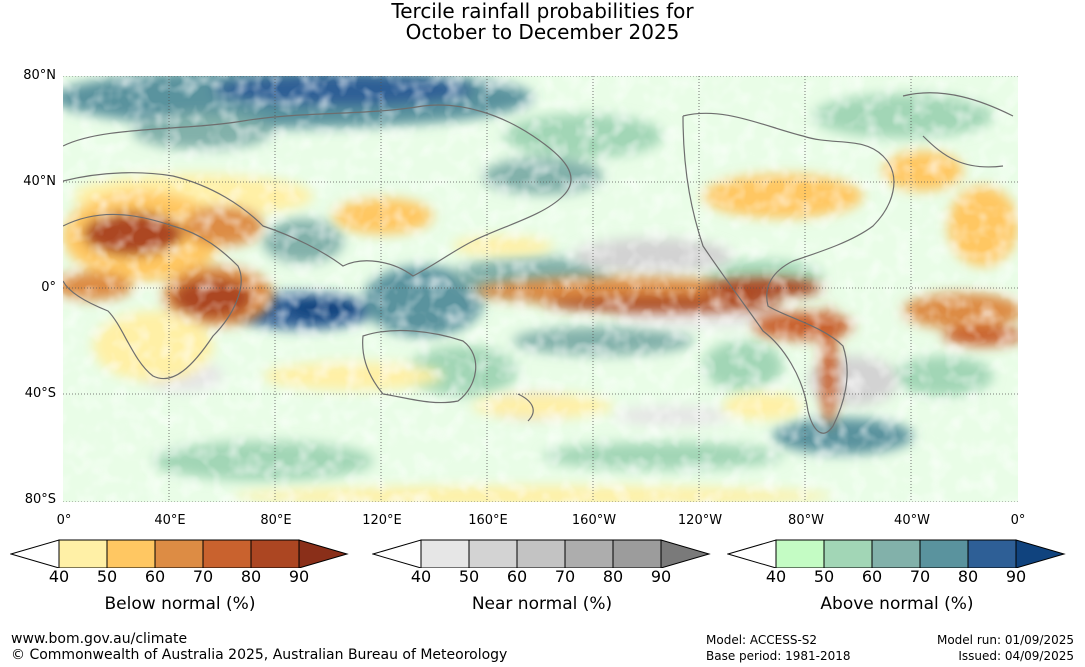  I want to click on lat-label-equator: 0°, so click(48, 287).